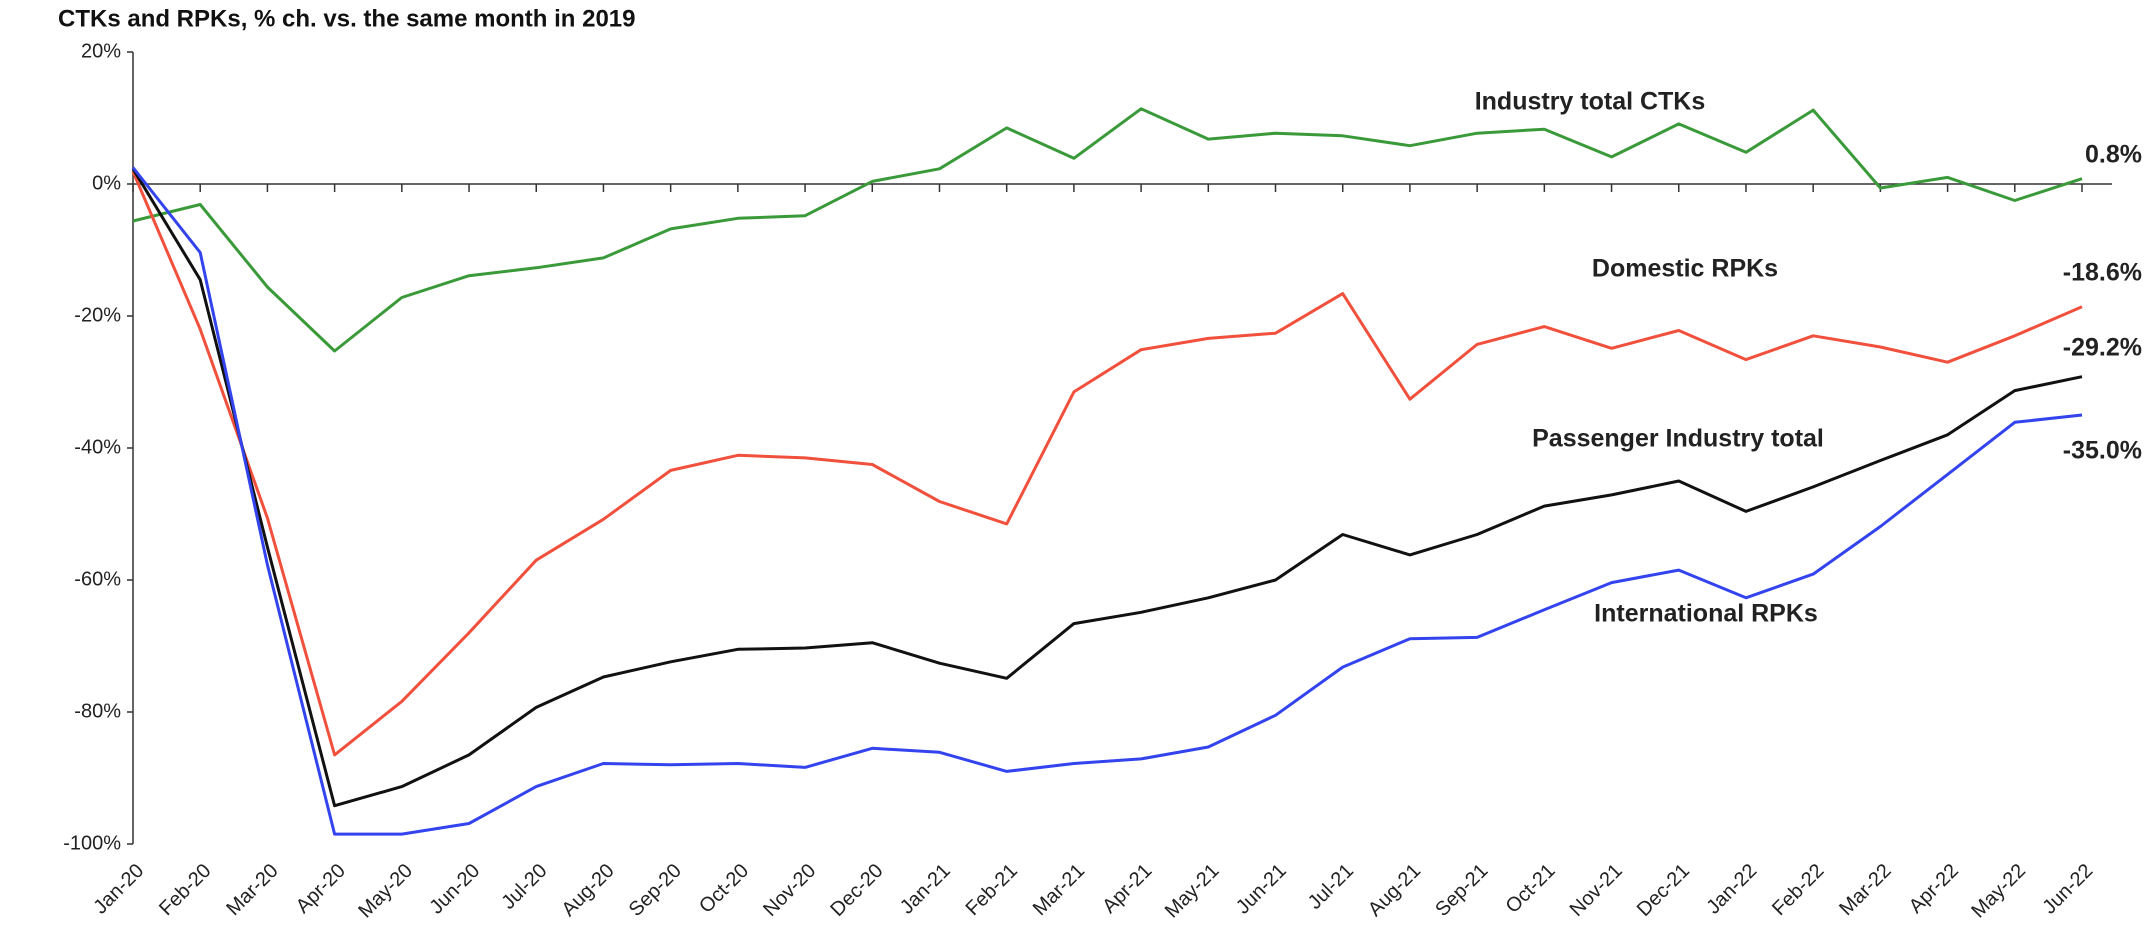  I want to click on x-tick-label: Dec-20, so click(856, 890).